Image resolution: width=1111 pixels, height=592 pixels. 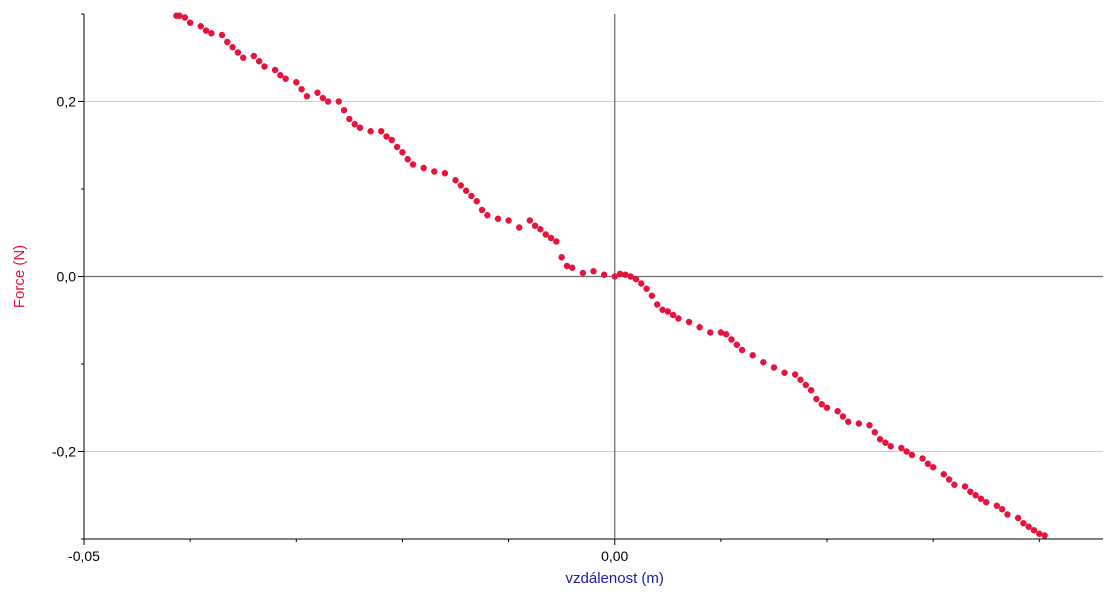 What do you see at coordinates (615, 578) in the screenshot?
I see `x-axis-title: vzdálenost (m)` at bounding box center [615, 578].